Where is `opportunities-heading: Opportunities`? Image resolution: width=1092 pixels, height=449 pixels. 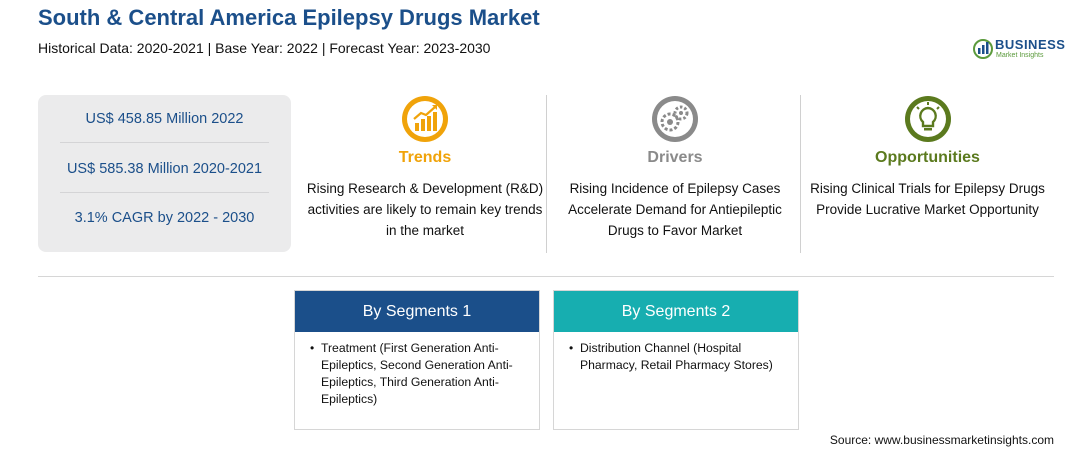
opportunities-heading: Opportunities is located at coordinates (927, 157).